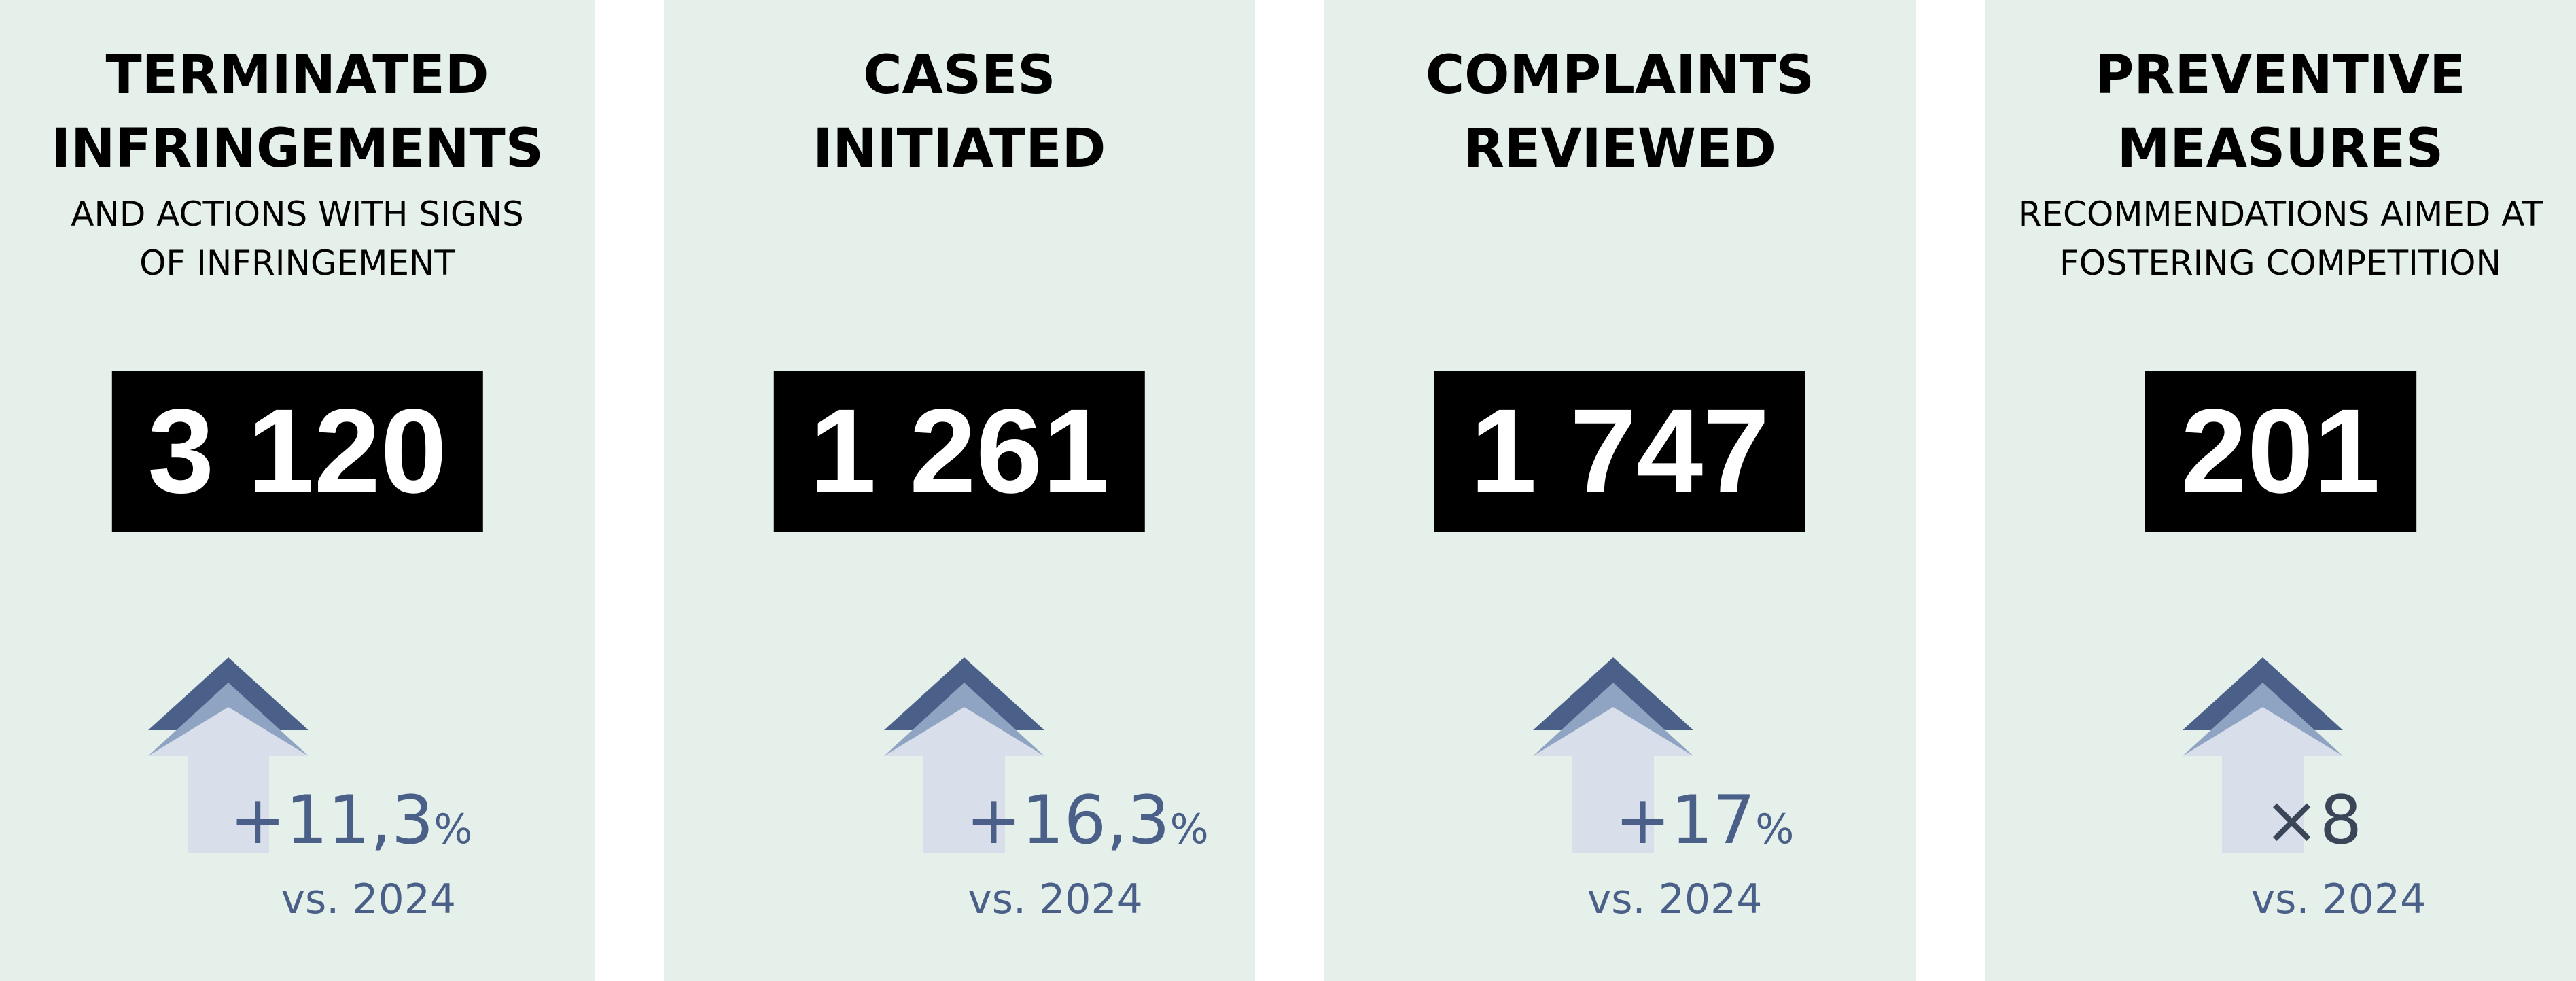  I want to click on change-number: +11,3, so click(332, 820).